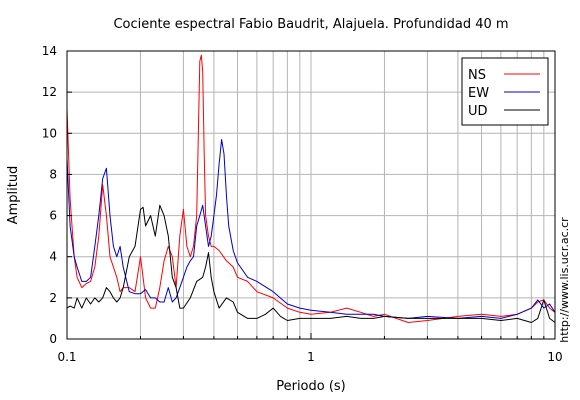 Image resolution: width=580 pixels, height=400 pixels. Describe the element at coordinates (53, 339) in the screenshot. I see `y-tick-label: 0` at that location.